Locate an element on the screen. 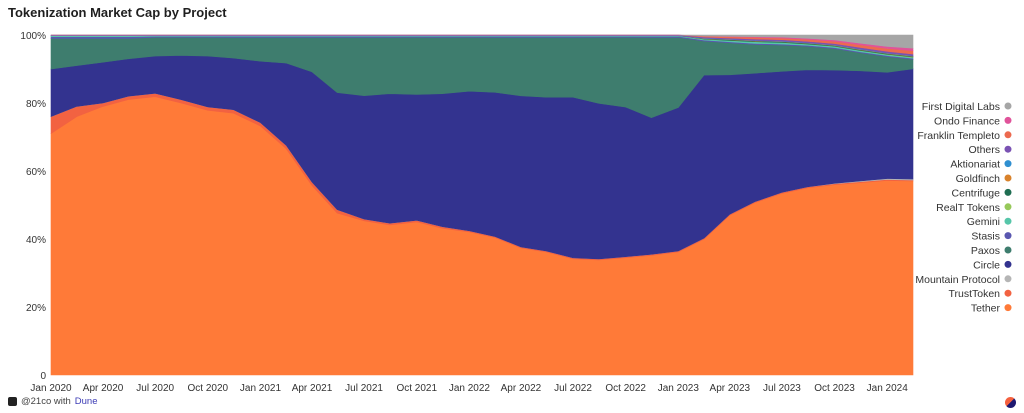 This screenshot has width=1024, height=413. x-tick-label: Jan 2024 is located at coordinates (888, 388).